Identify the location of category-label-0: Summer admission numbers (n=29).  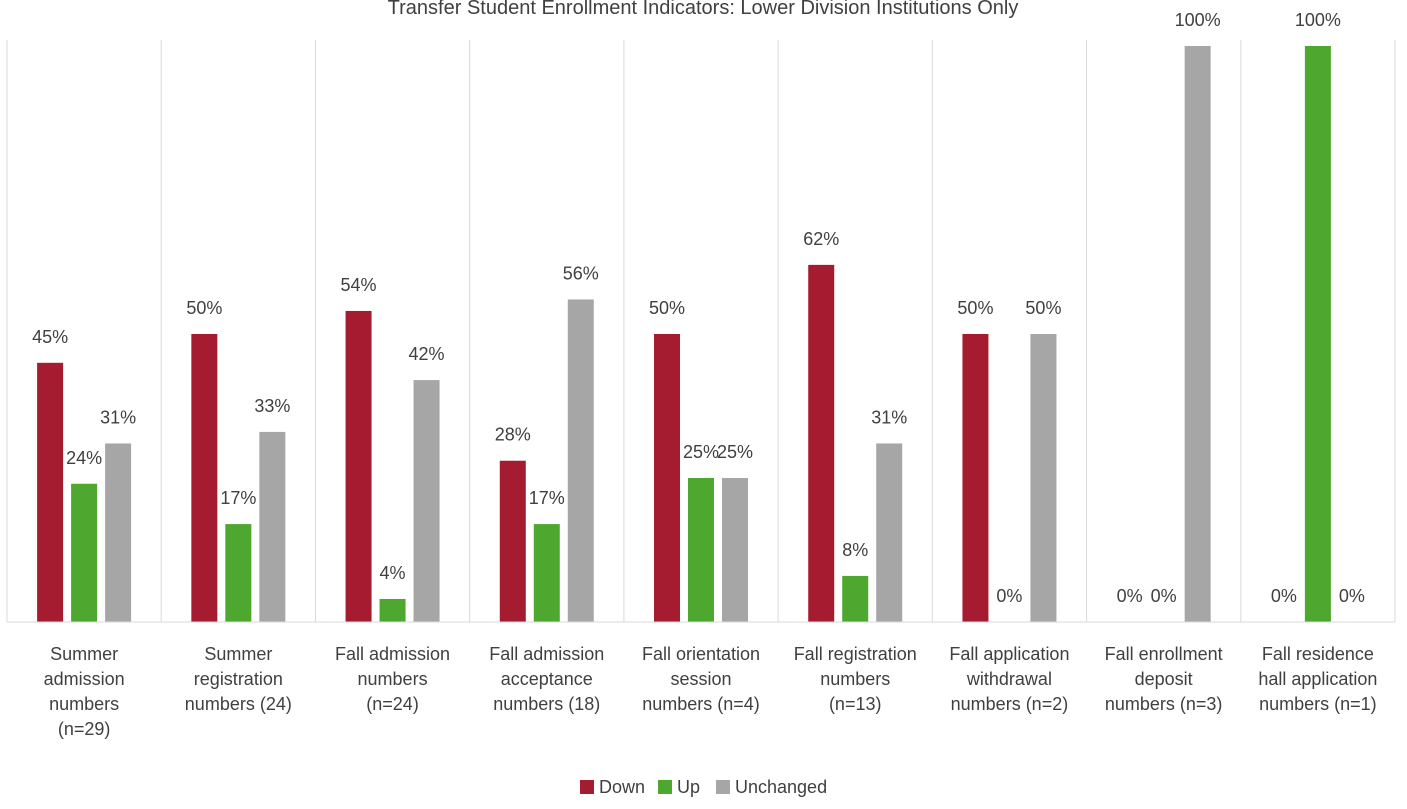
(84, 691).